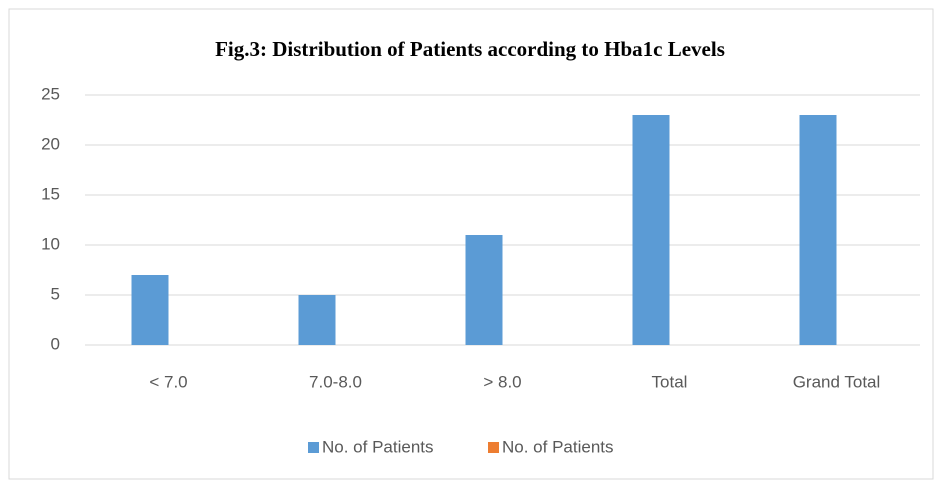  I want to click on y-tick-label: 15, so click(50, 193).